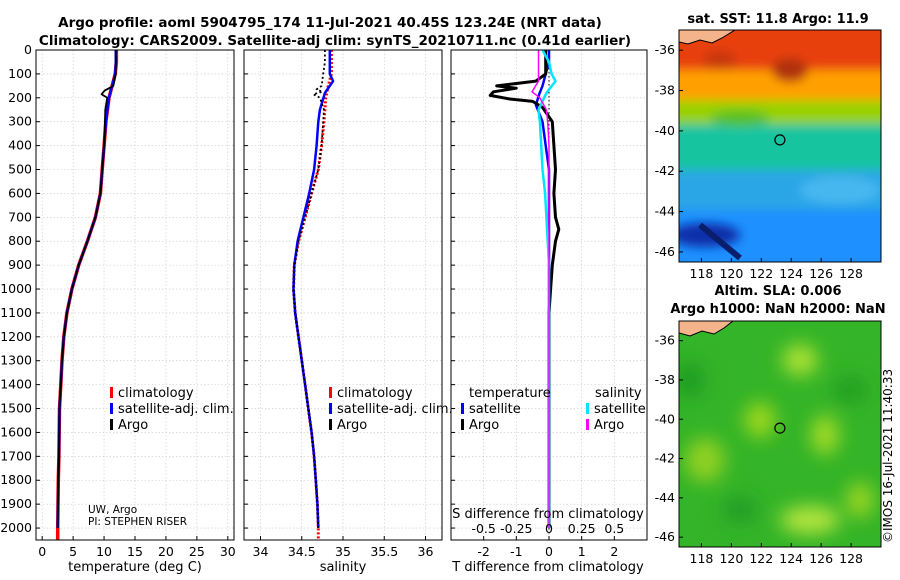 This screenshot has height=580, width=900. What do you see at coordinates (426, 551) in the screenshot?
I see `tick-label-x: 36` at bounding box center [426, 551].